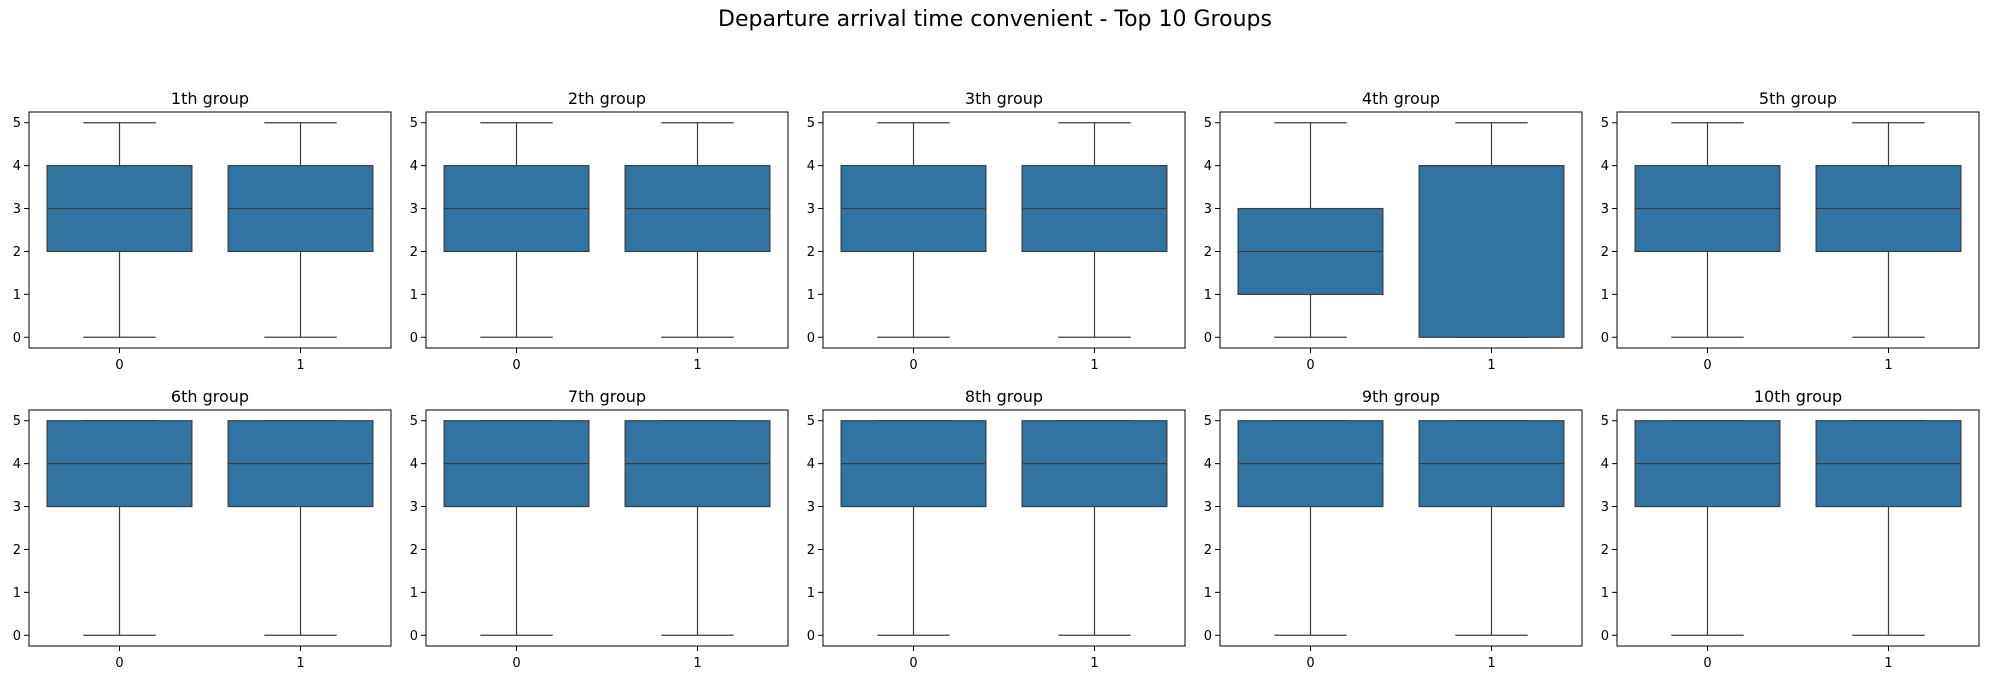  What do you see at coordinates (1790, 231) in the screenshot?
I see `subplot-5: 5th group 0 1 2 3 4 5 0 1` at bounding box center [1790, 231].